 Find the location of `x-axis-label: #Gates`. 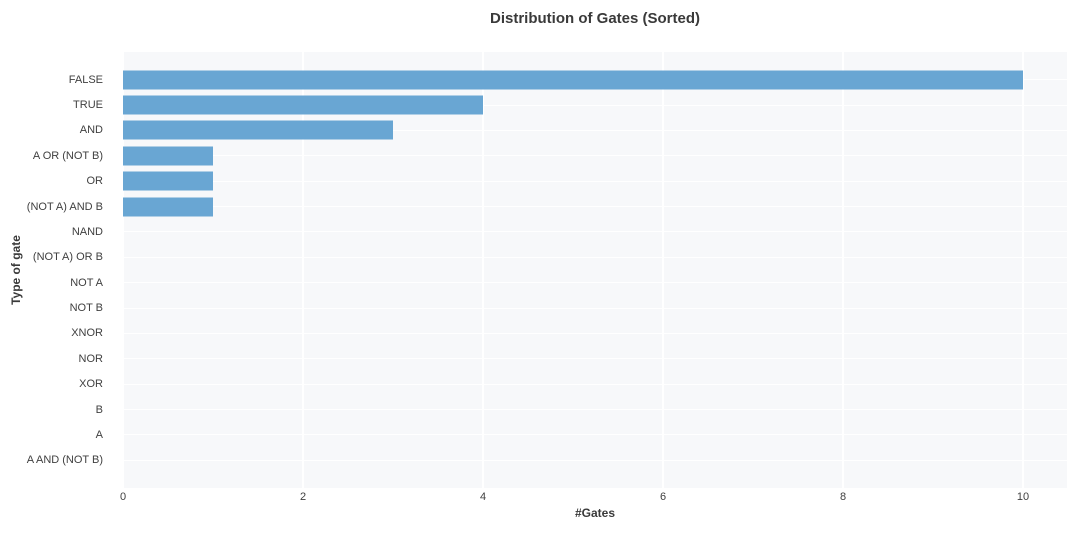

x-axis-label: #Gates is located at coordinates (595, 513).